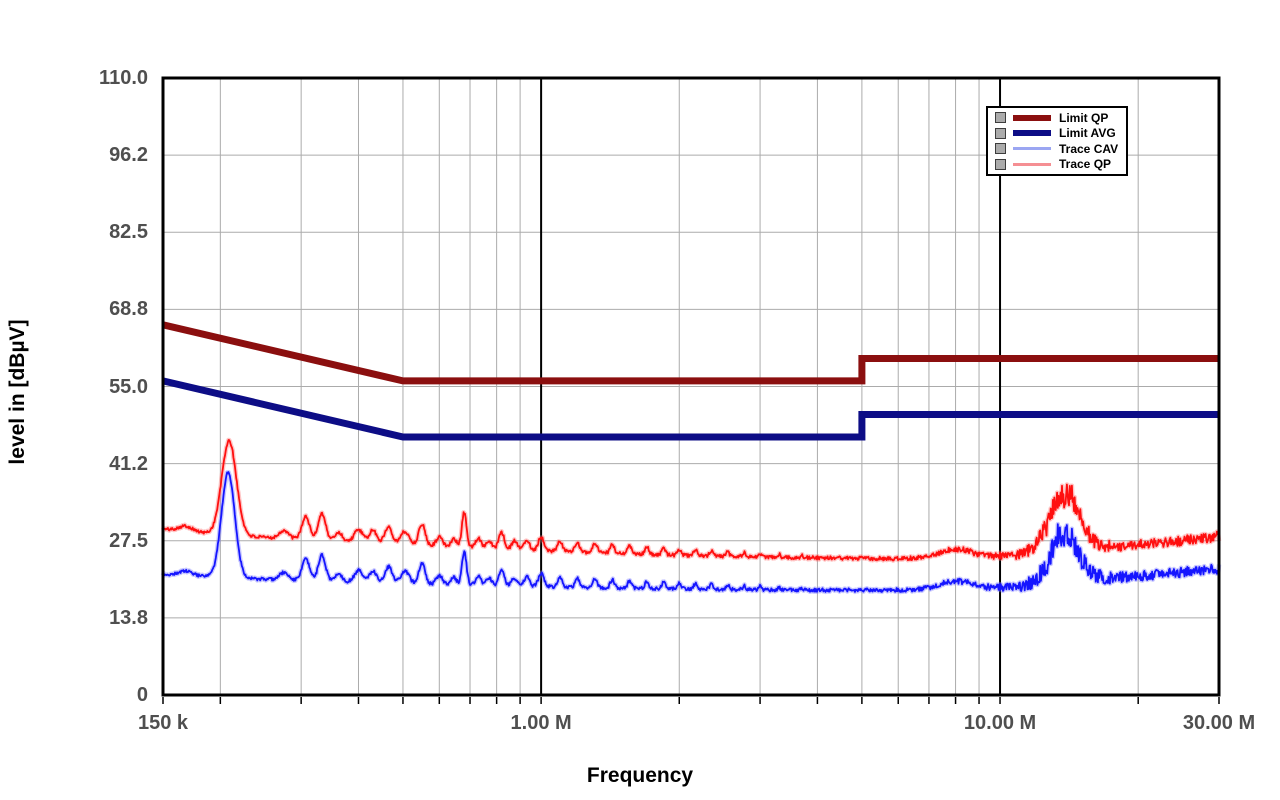 This screenshot has width=1280, height=800. Describe the element at coordinates (1084, 117) in the screenshot. I see `legend-item-label: Limit QP` at that location.